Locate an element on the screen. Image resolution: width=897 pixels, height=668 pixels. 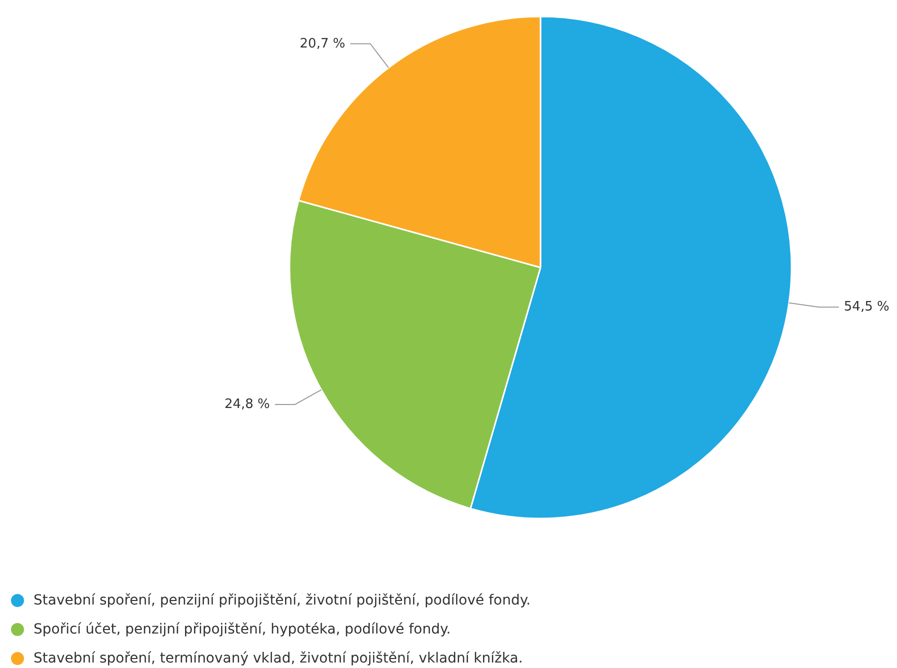
data-label: 24,8 % is located at coordinates (247, 404).